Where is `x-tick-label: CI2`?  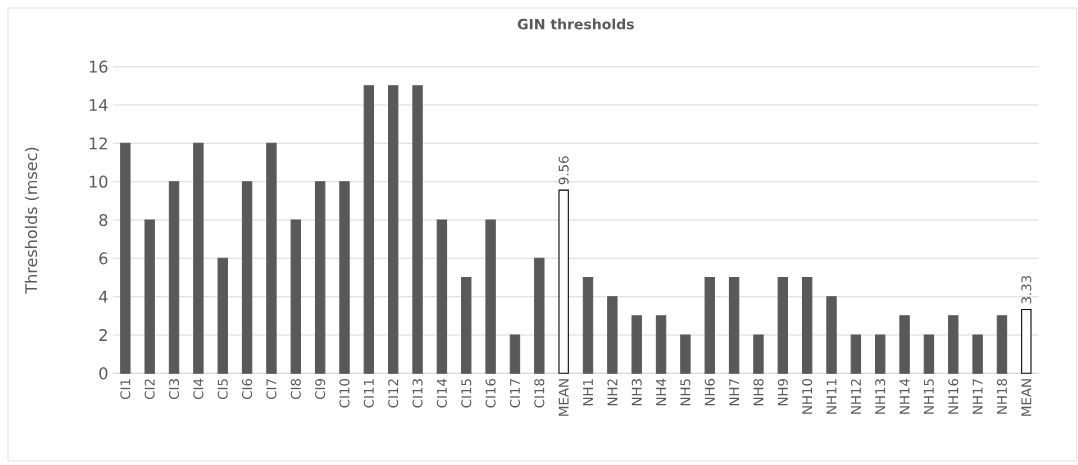 x-tick-label: CI2 is located at coordinates (149, 389).